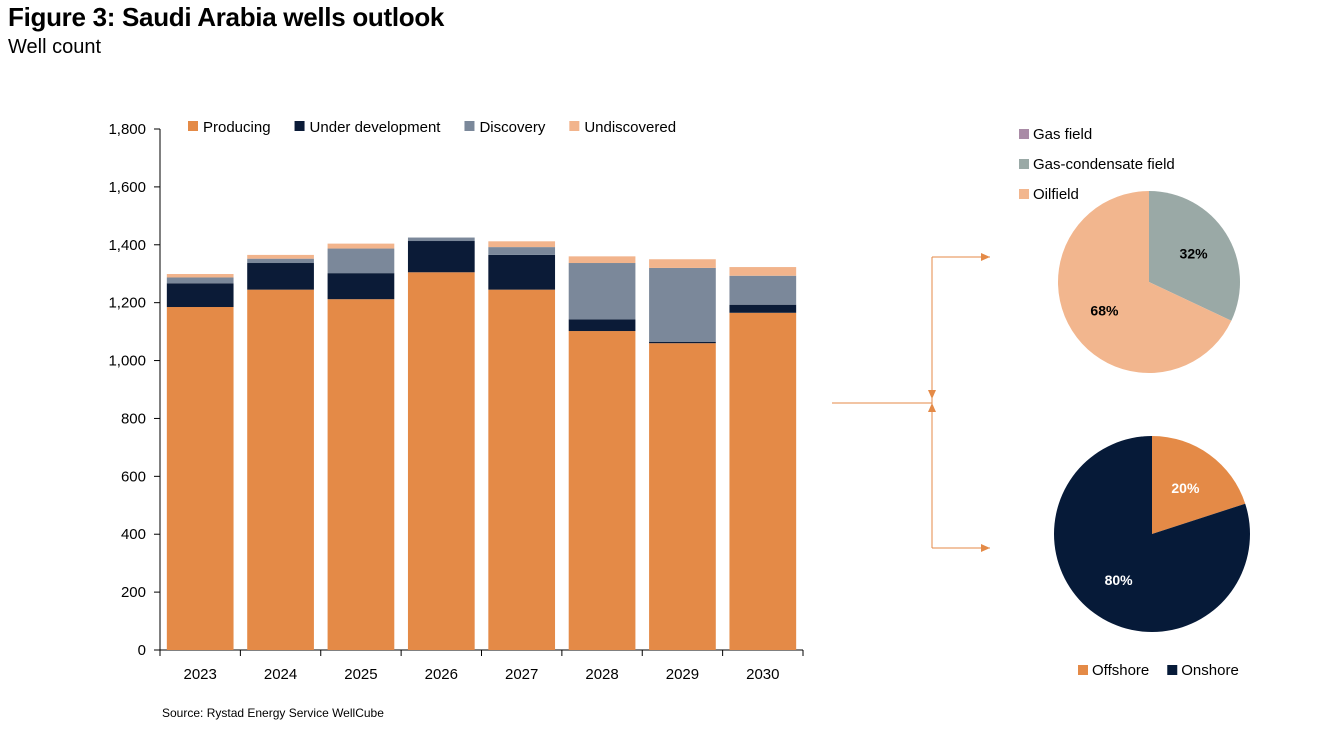 The width and height of the screenshot is (1326, 734). Describe the element at coordinates (133, 476) in the screenshot. I see `y-tick-label: 600` at that location.